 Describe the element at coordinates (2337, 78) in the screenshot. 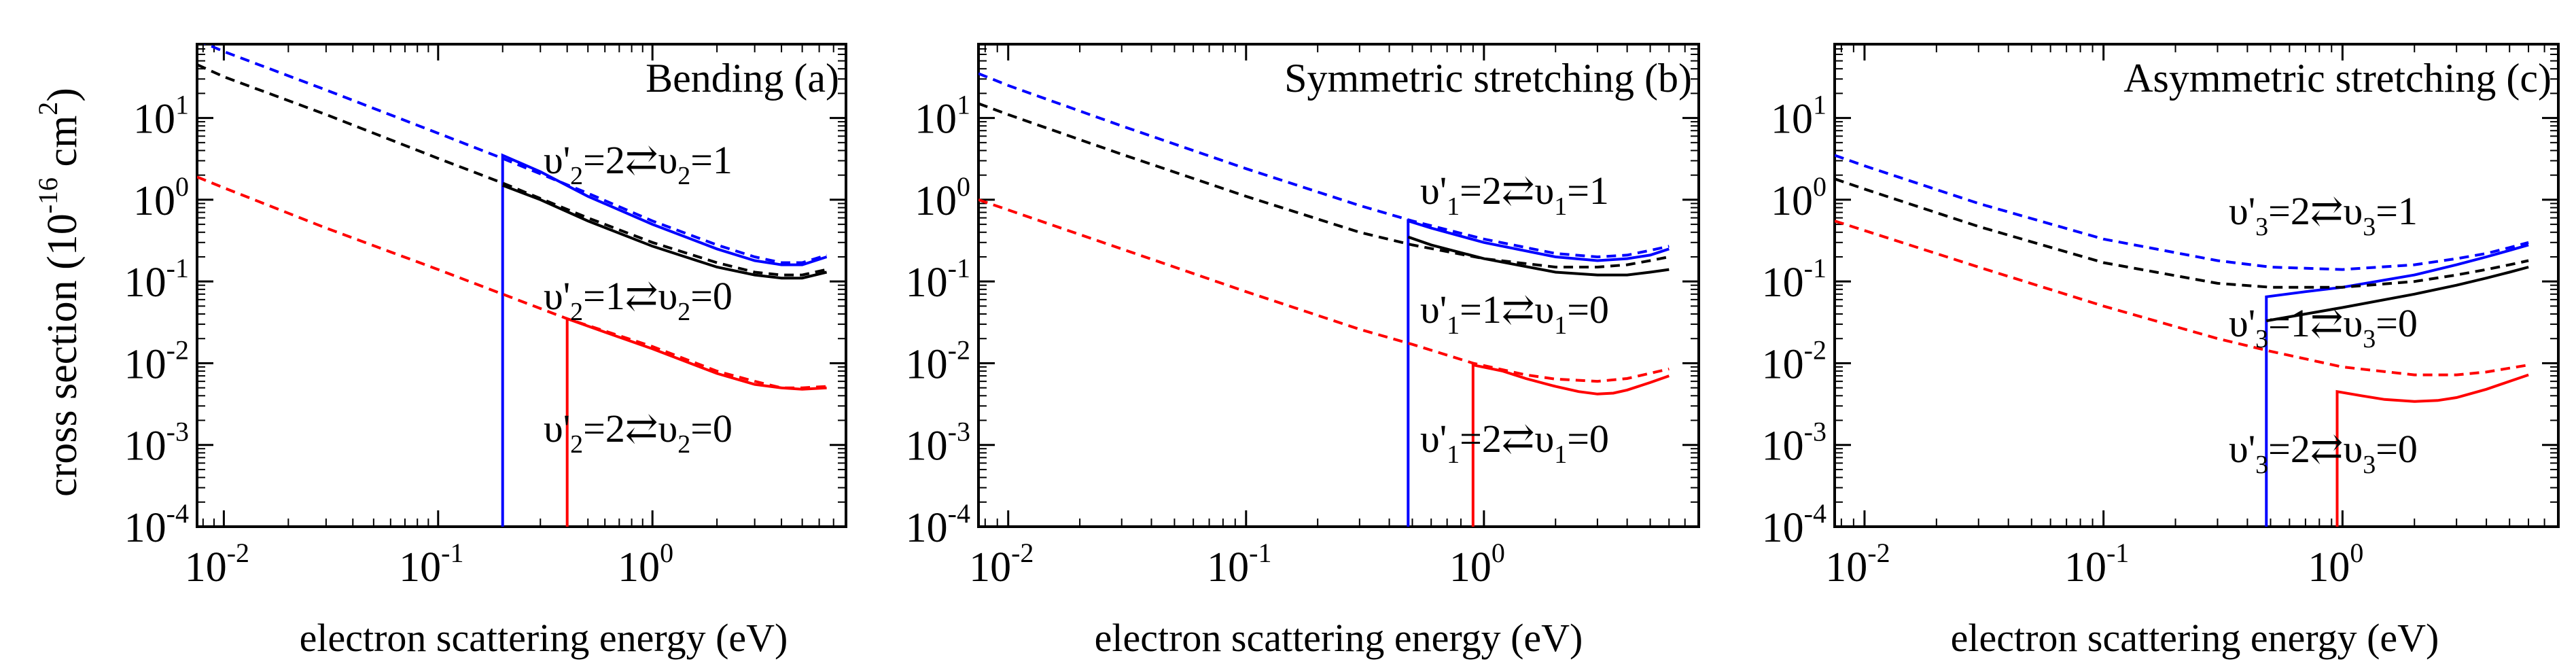

I see `panel-title: Asymmetric stretching (c)` at that location.